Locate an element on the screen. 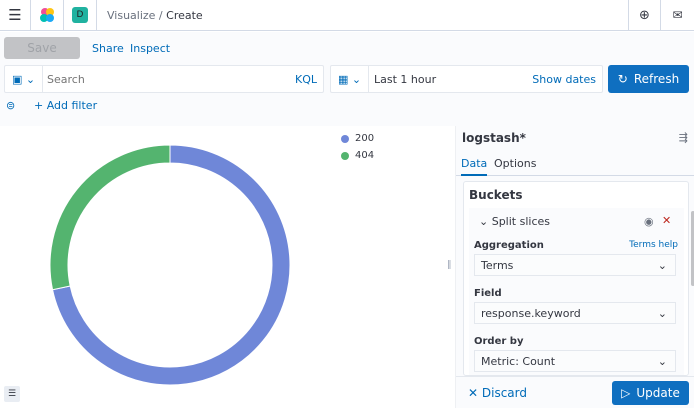  eye-icon: ◉ is located at coordinates (649, 221).